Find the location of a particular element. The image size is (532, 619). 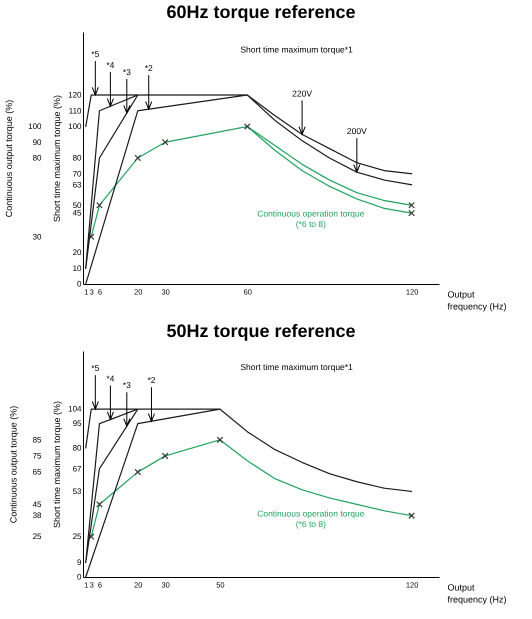

y2-tick-label: 20 is located at coordinates (77, 252).